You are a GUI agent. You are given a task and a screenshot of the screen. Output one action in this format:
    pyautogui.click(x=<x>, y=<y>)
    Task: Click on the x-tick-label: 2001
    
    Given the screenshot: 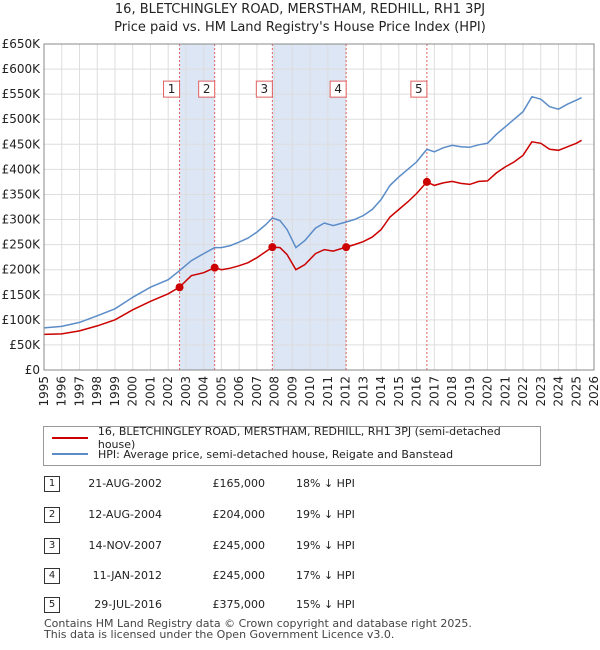 What is the action you would take?
    pyautogui.click(x=150, y=391)
    